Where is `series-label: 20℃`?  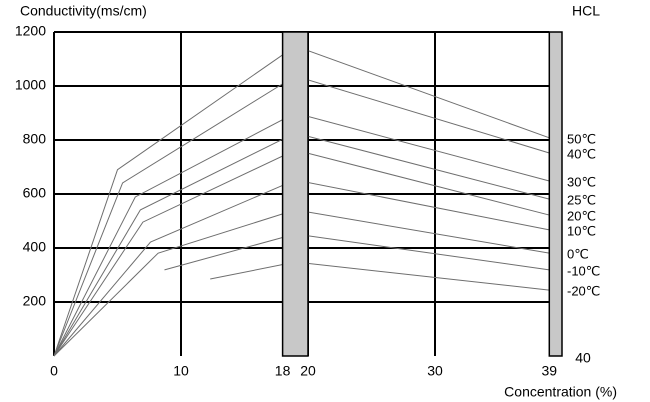 series-label: 20℃ is located at coordinates (581, 215).